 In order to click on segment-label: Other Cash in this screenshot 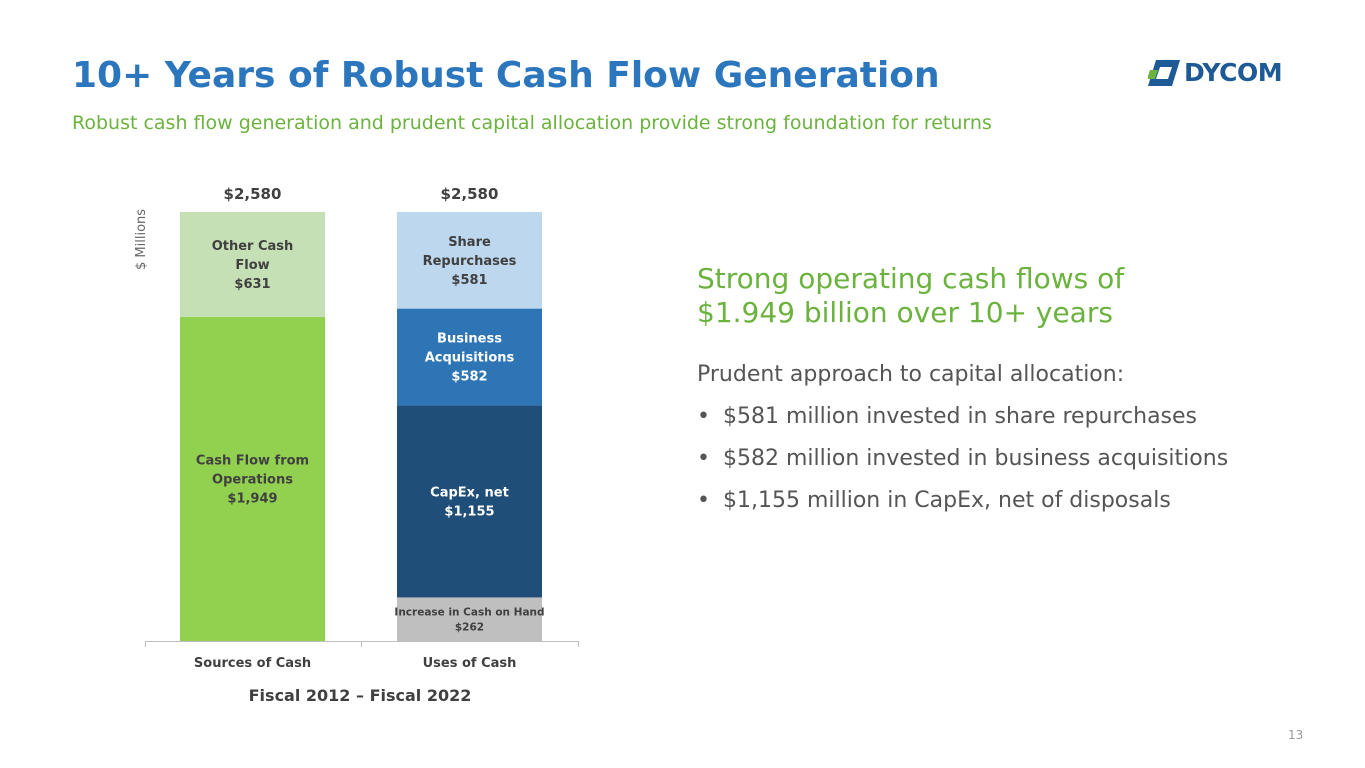, I will do `click(253, 246)`.